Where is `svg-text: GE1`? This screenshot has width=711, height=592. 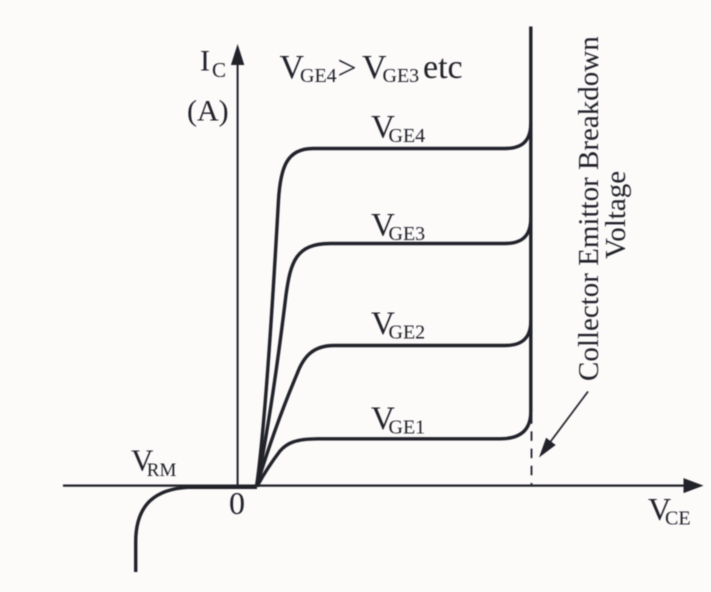
svg-text: GE1 is located at coordinates (407, 428).